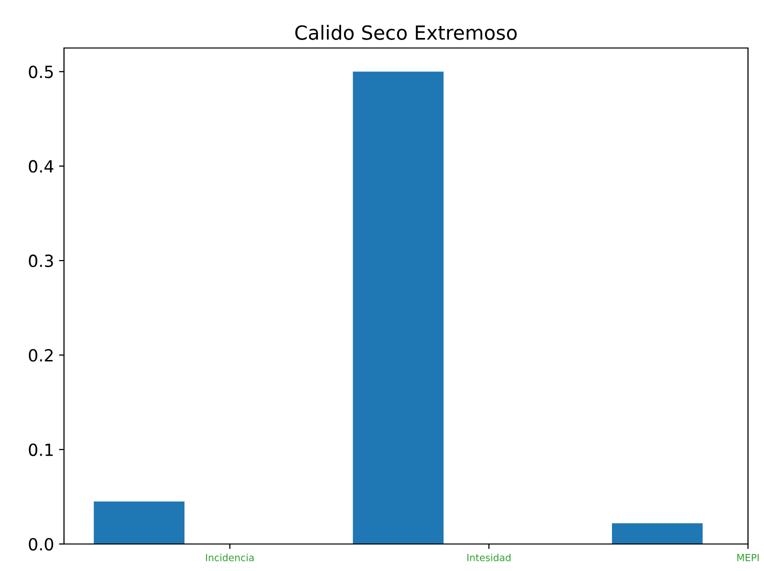  What do you see at coordinates (406, 32) in the screenshot?
I see `chart-title: Calido Seco Extremoso` at bounding box center [406, 32].